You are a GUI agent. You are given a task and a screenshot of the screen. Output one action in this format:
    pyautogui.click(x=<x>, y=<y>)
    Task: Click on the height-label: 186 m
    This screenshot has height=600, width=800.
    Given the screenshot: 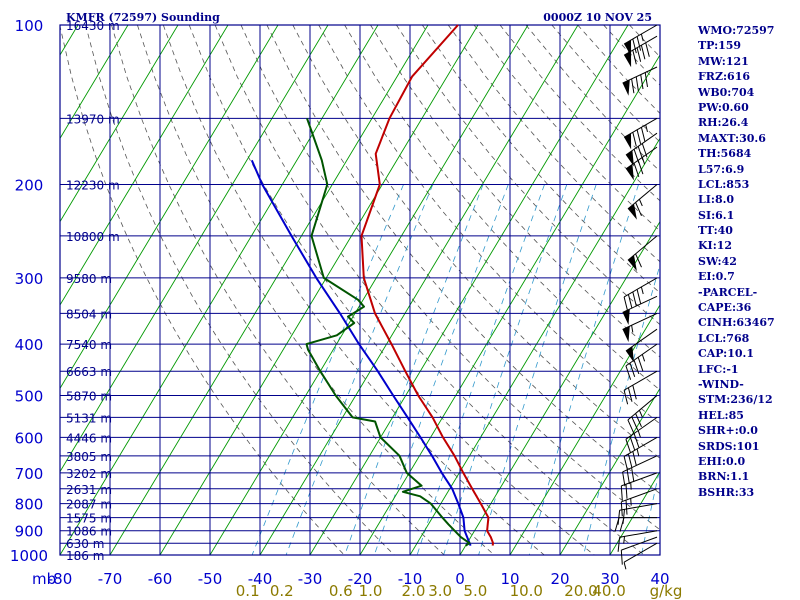 What is the action you would take?
    pyautogui.click(x=85, y=556)
    